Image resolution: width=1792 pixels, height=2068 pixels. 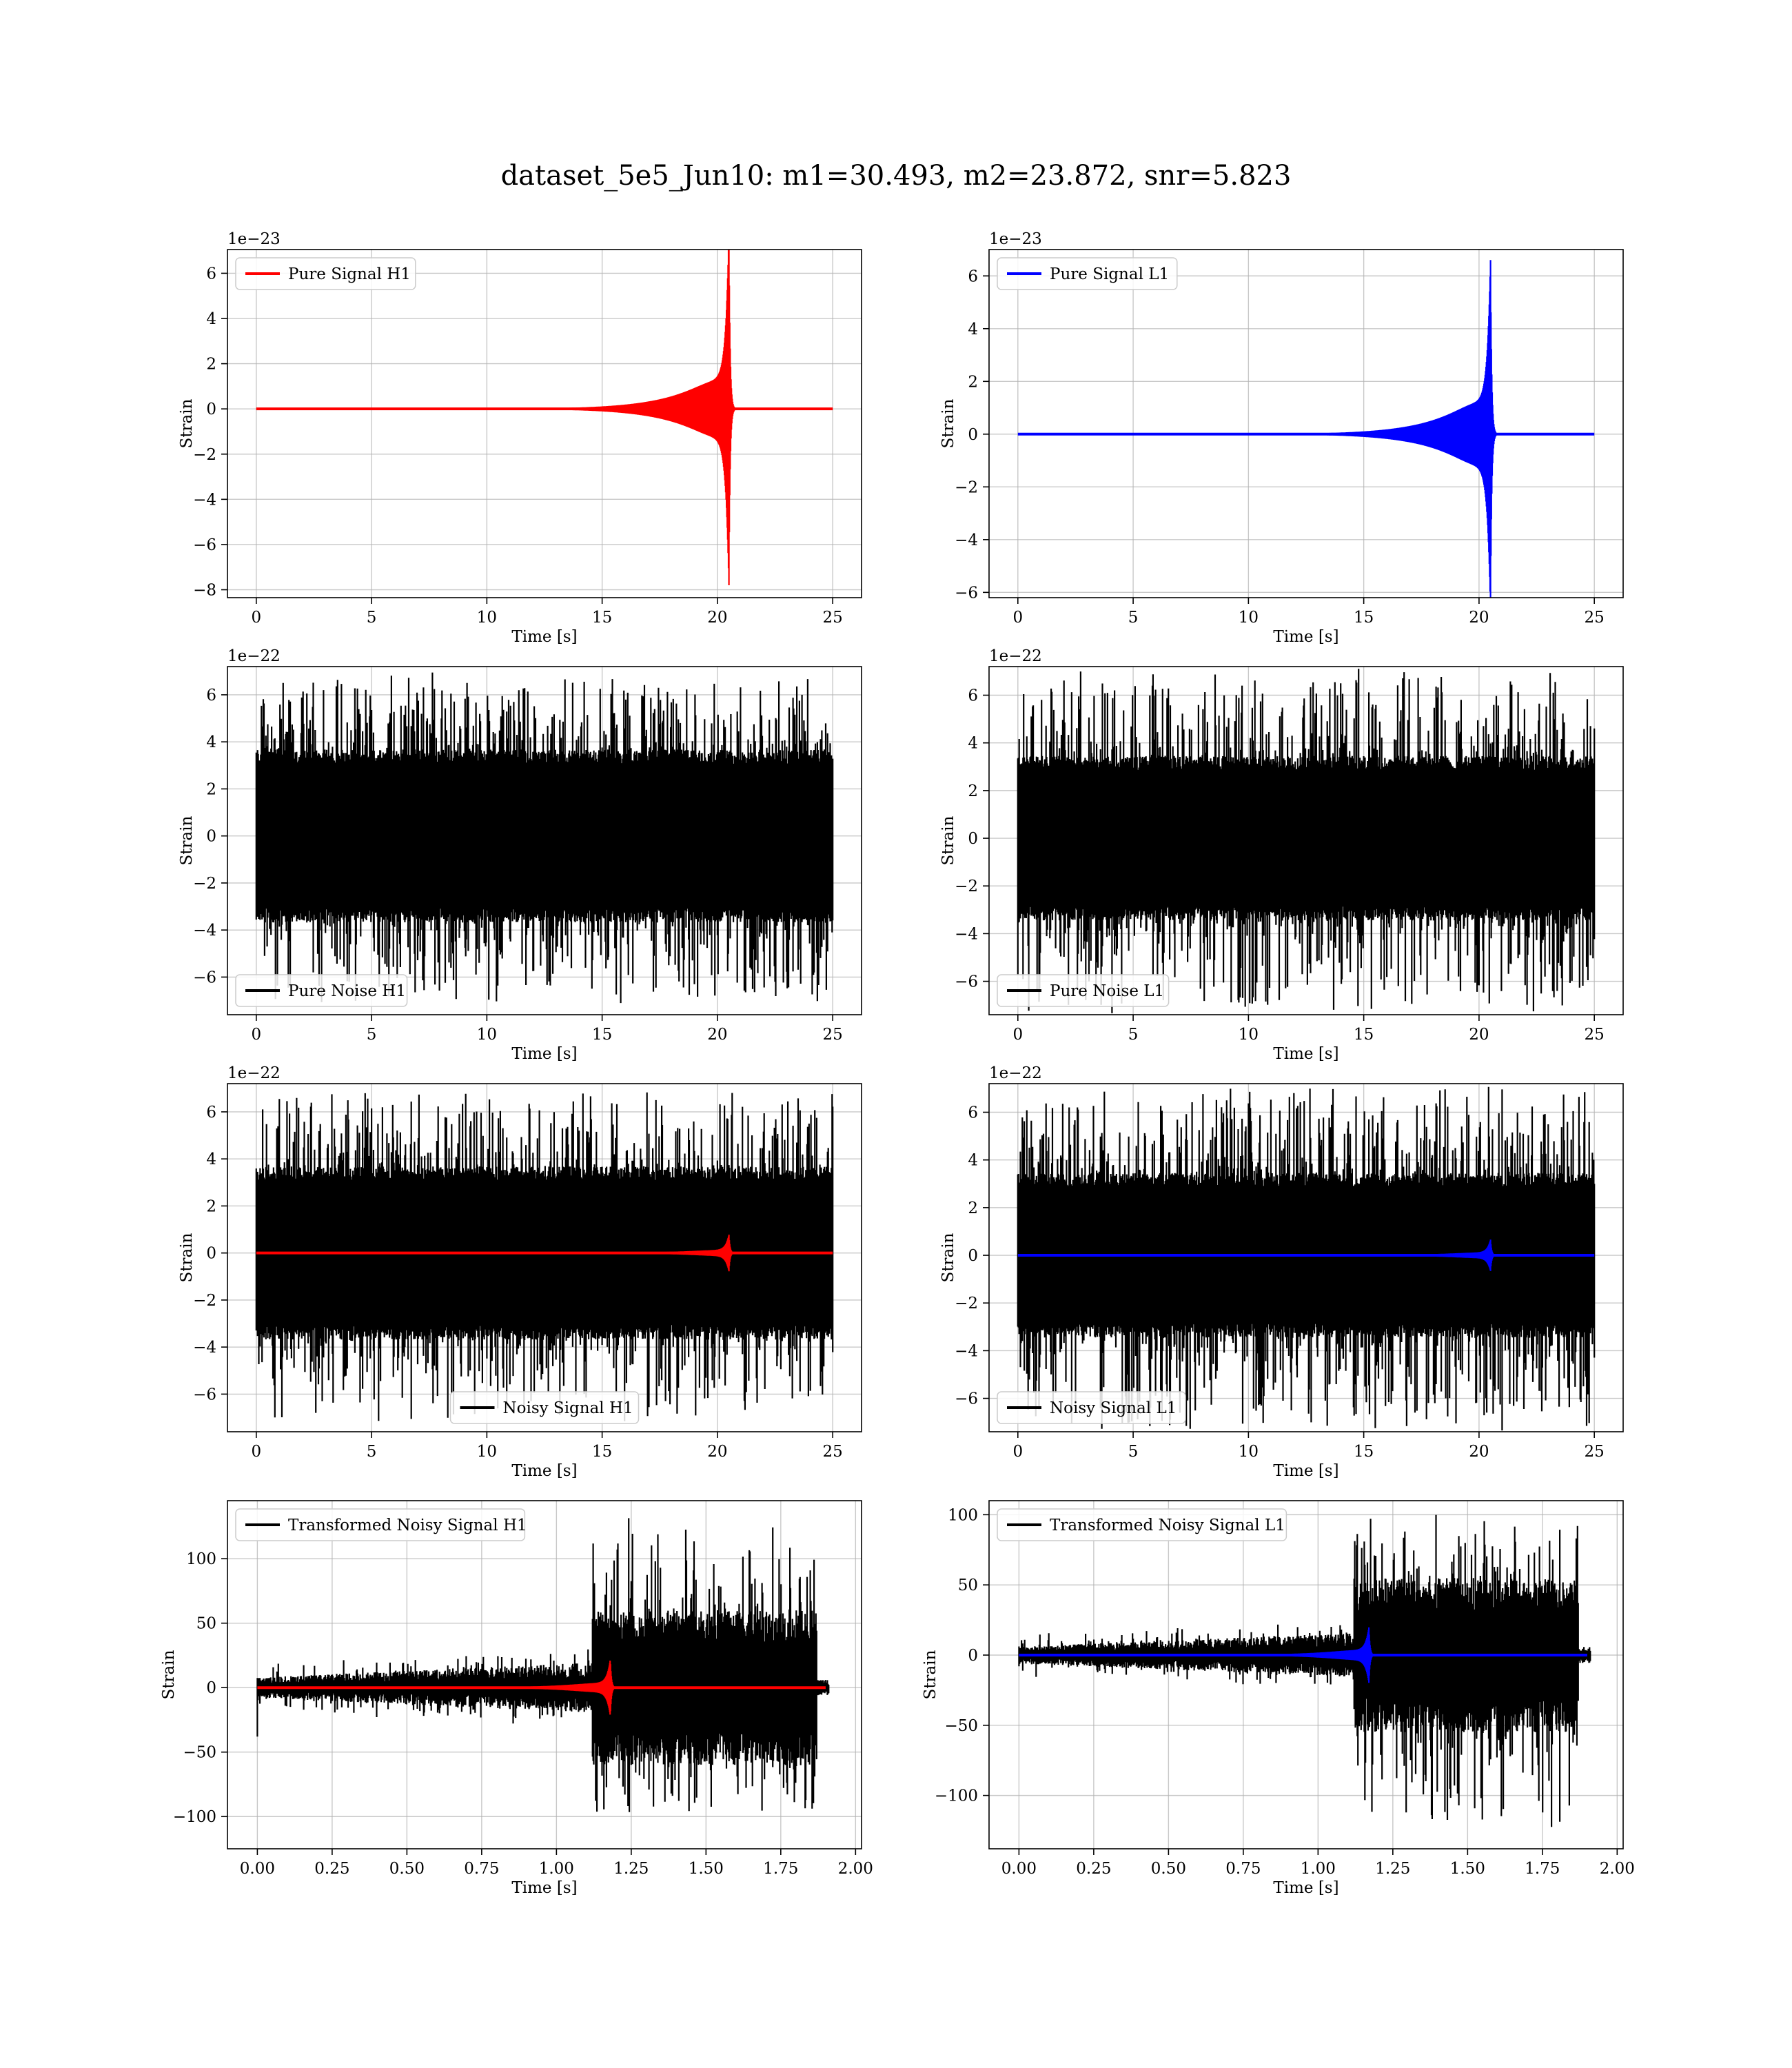 I want to click on y-tick-label: −50, so click(x=199, y=1753).